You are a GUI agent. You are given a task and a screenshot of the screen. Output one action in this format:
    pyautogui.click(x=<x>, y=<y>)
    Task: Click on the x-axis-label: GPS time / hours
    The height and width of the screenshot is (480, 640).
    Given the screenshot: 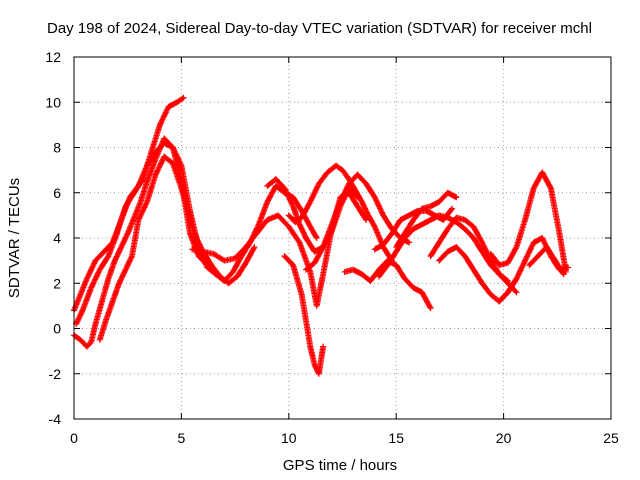 What is the action you would take?
    pyautogui.click(x=340, y=465)
    